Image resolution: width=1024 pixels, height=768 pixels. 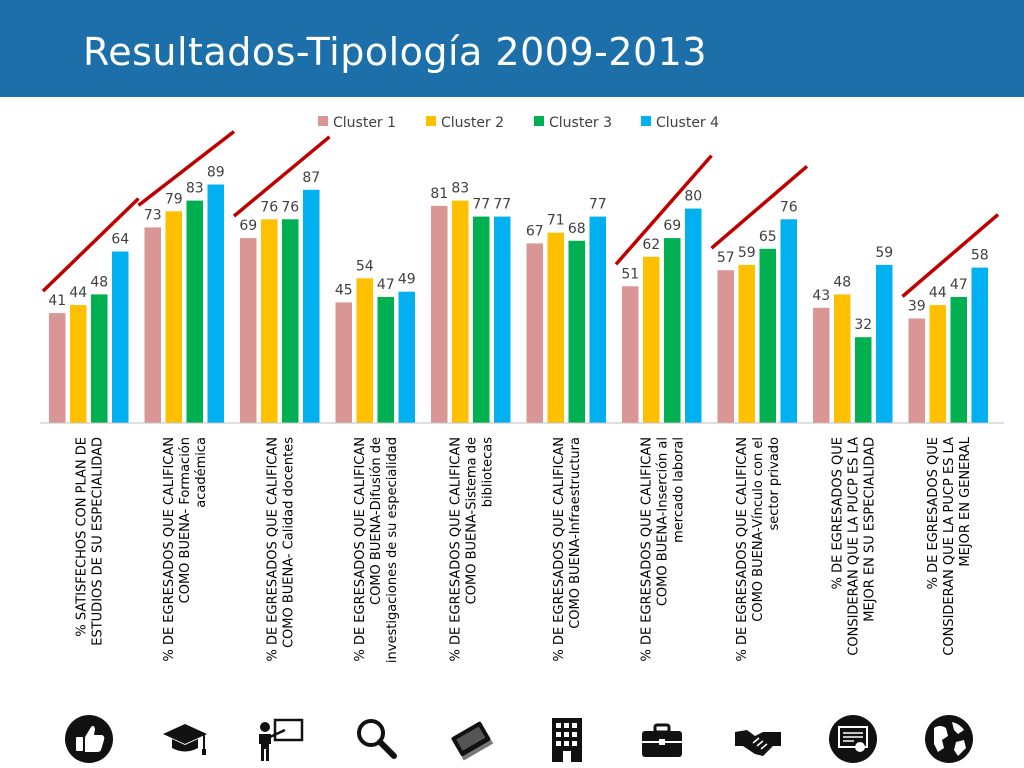 I want to click on magnifier-icon, so click(x=376, y=739).